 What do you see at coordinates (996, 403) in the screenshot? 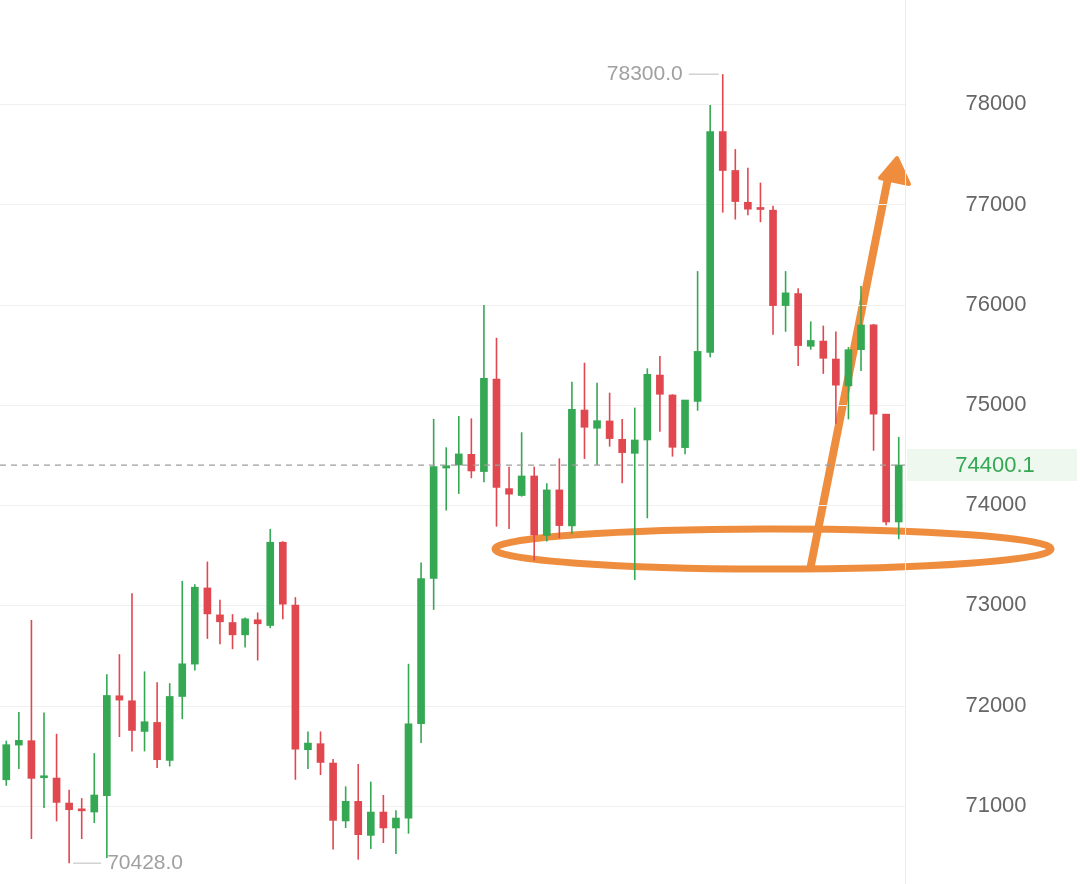
I see `y-tick-label: 75000` at bounding box center [996, 403].